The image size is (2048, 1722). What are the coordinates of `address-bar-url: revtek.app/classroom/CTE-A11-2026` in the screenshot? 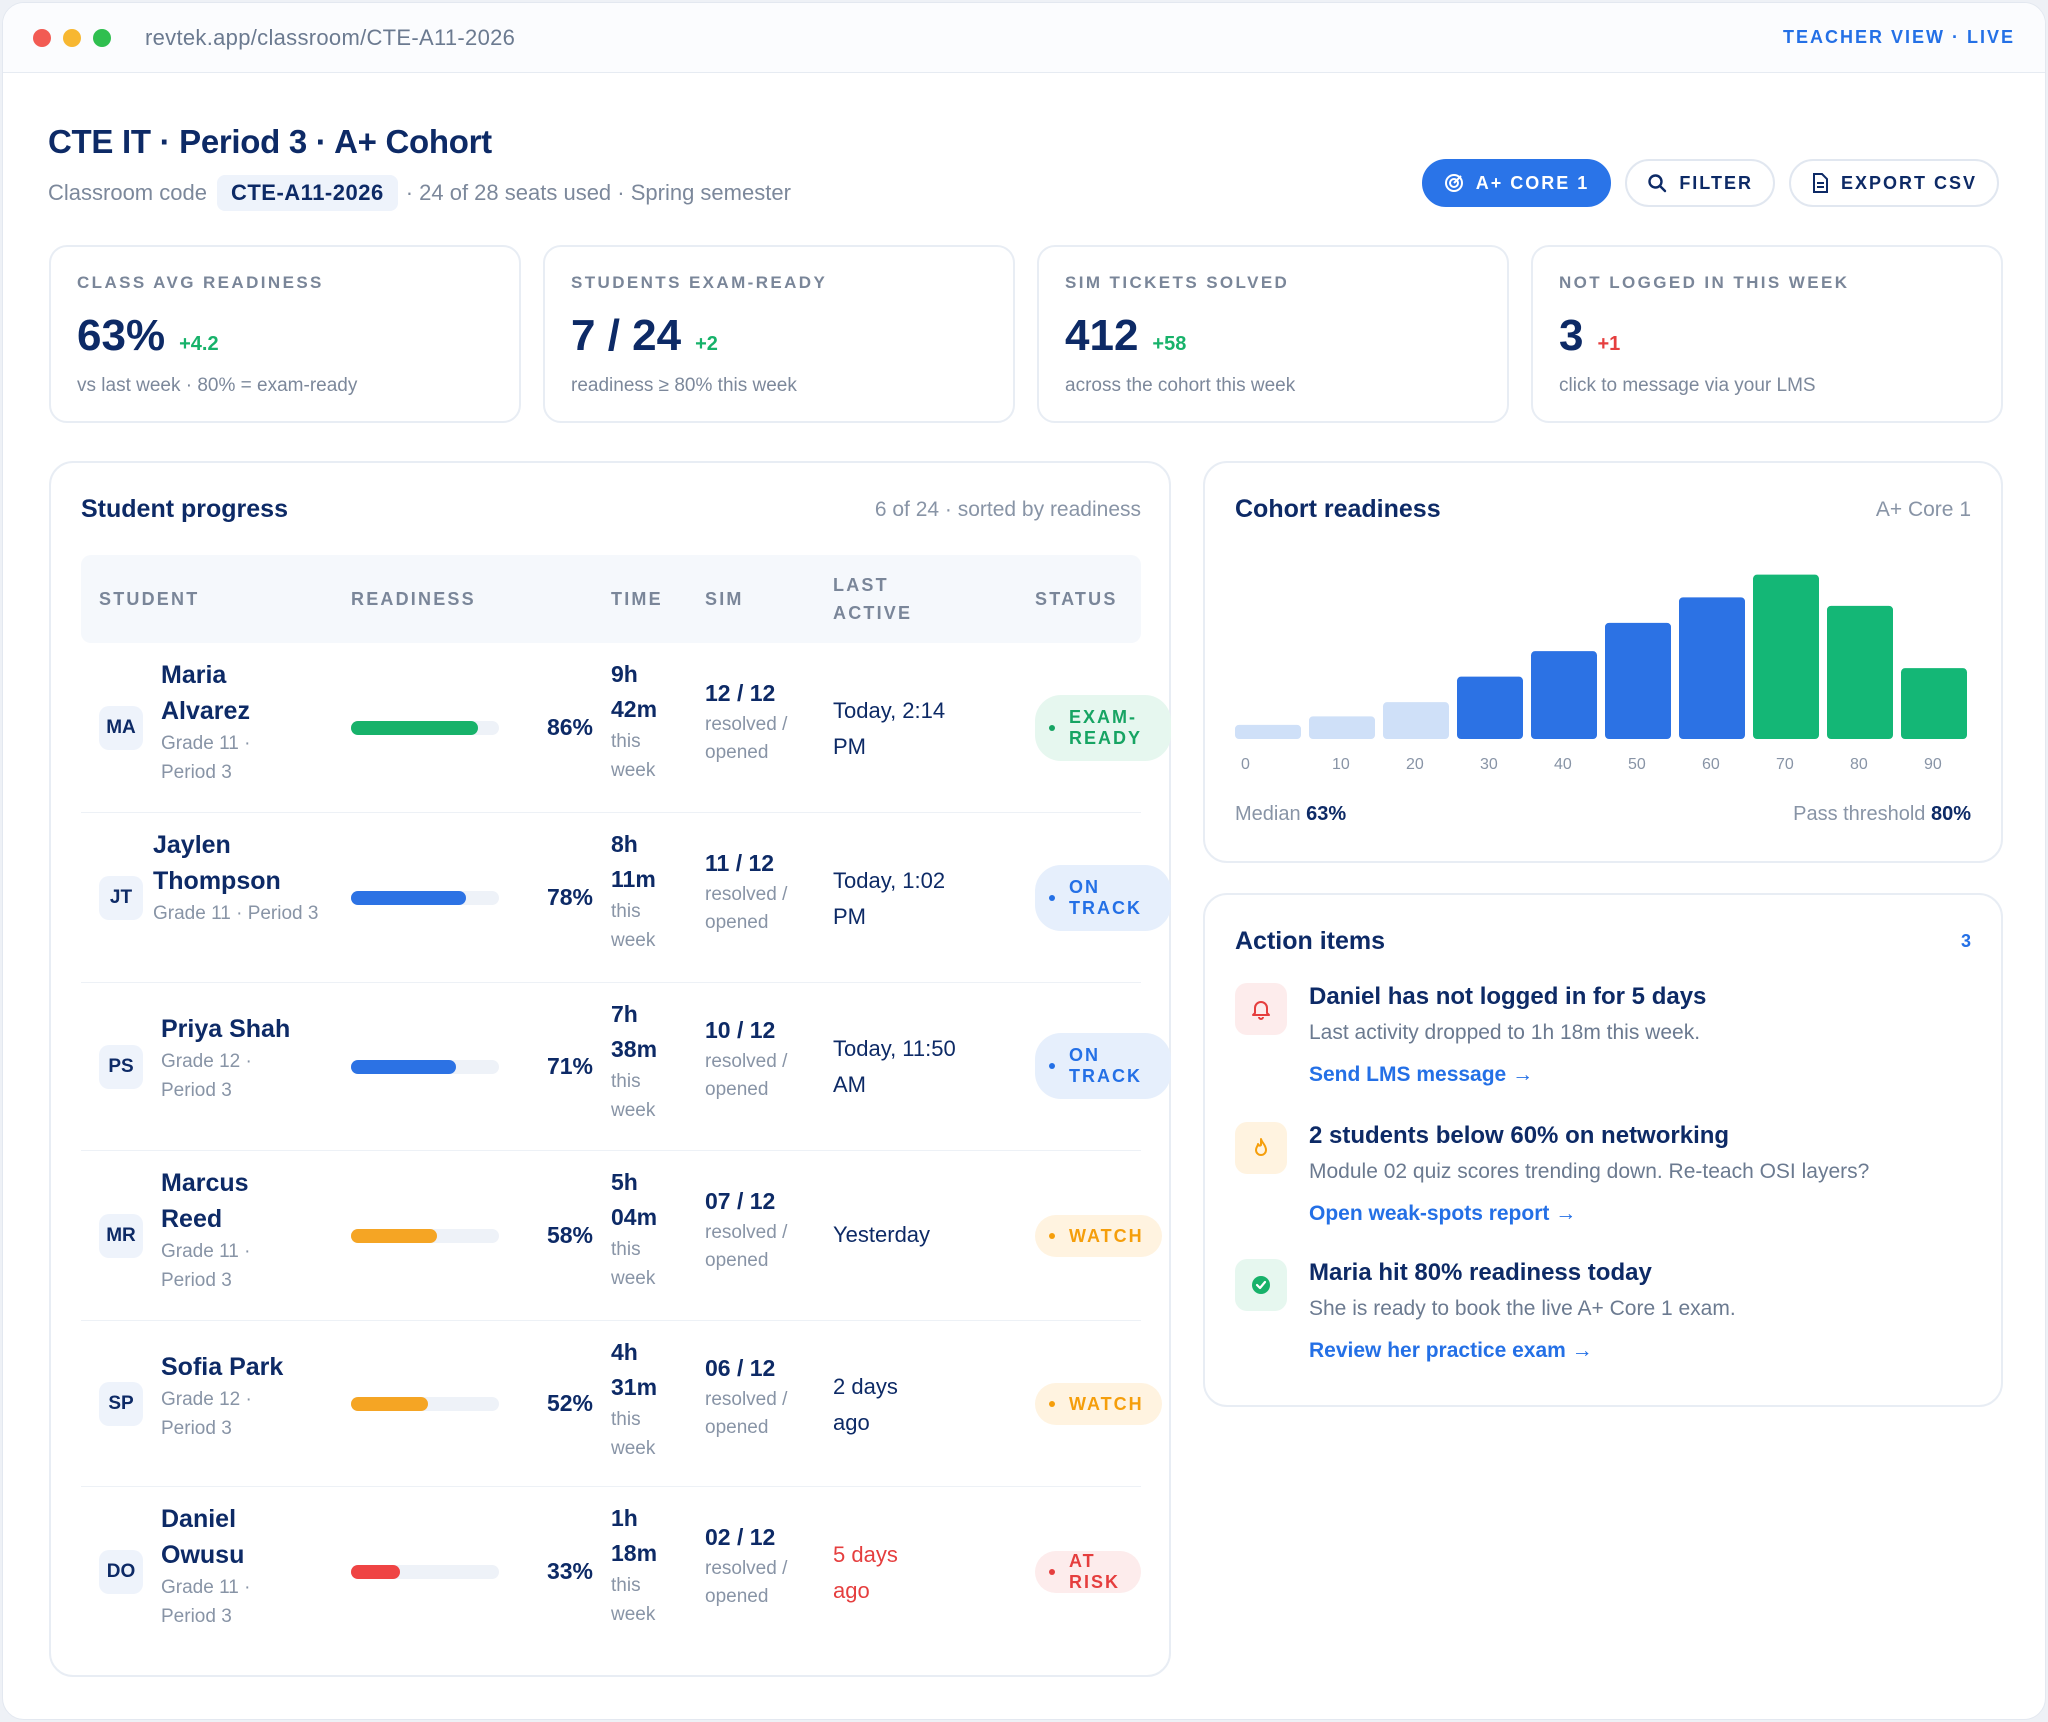 It's located at (330, 37).